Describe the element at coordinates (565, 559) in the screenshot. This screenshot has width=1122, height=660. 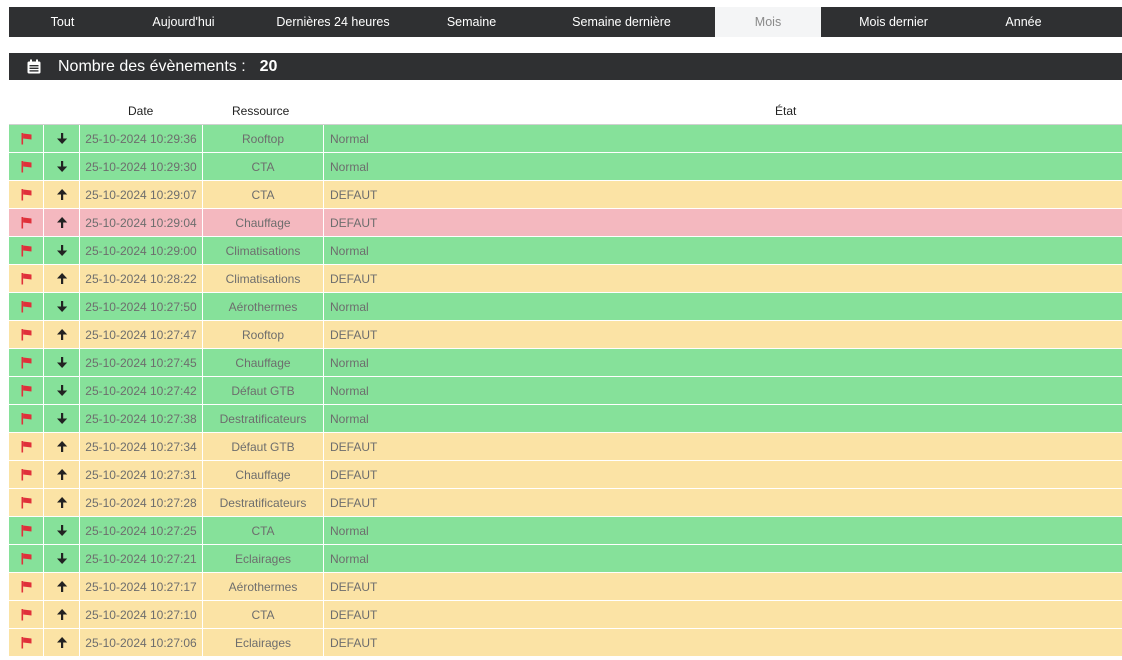
I see `table-row: 25-10-2024 10:27:21 Eclairages Normal` at that location.